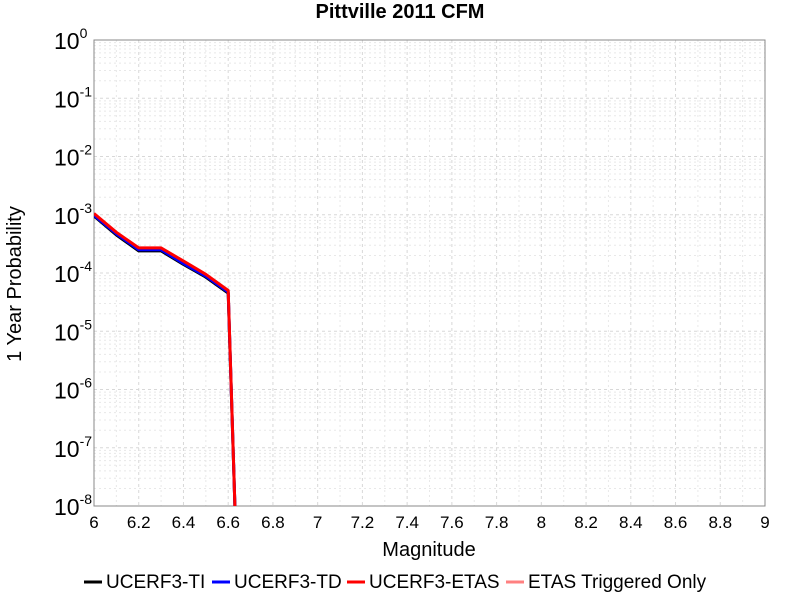 The height and width of the screenshot is (600, 800). I want to click on x-axis-ticks: 6 6.2 6.4 6.6 6.8 7 7.2 7.4 7.6 7.8 8 8.2 8.4 8.6 8.8 9, so click(429, 522).